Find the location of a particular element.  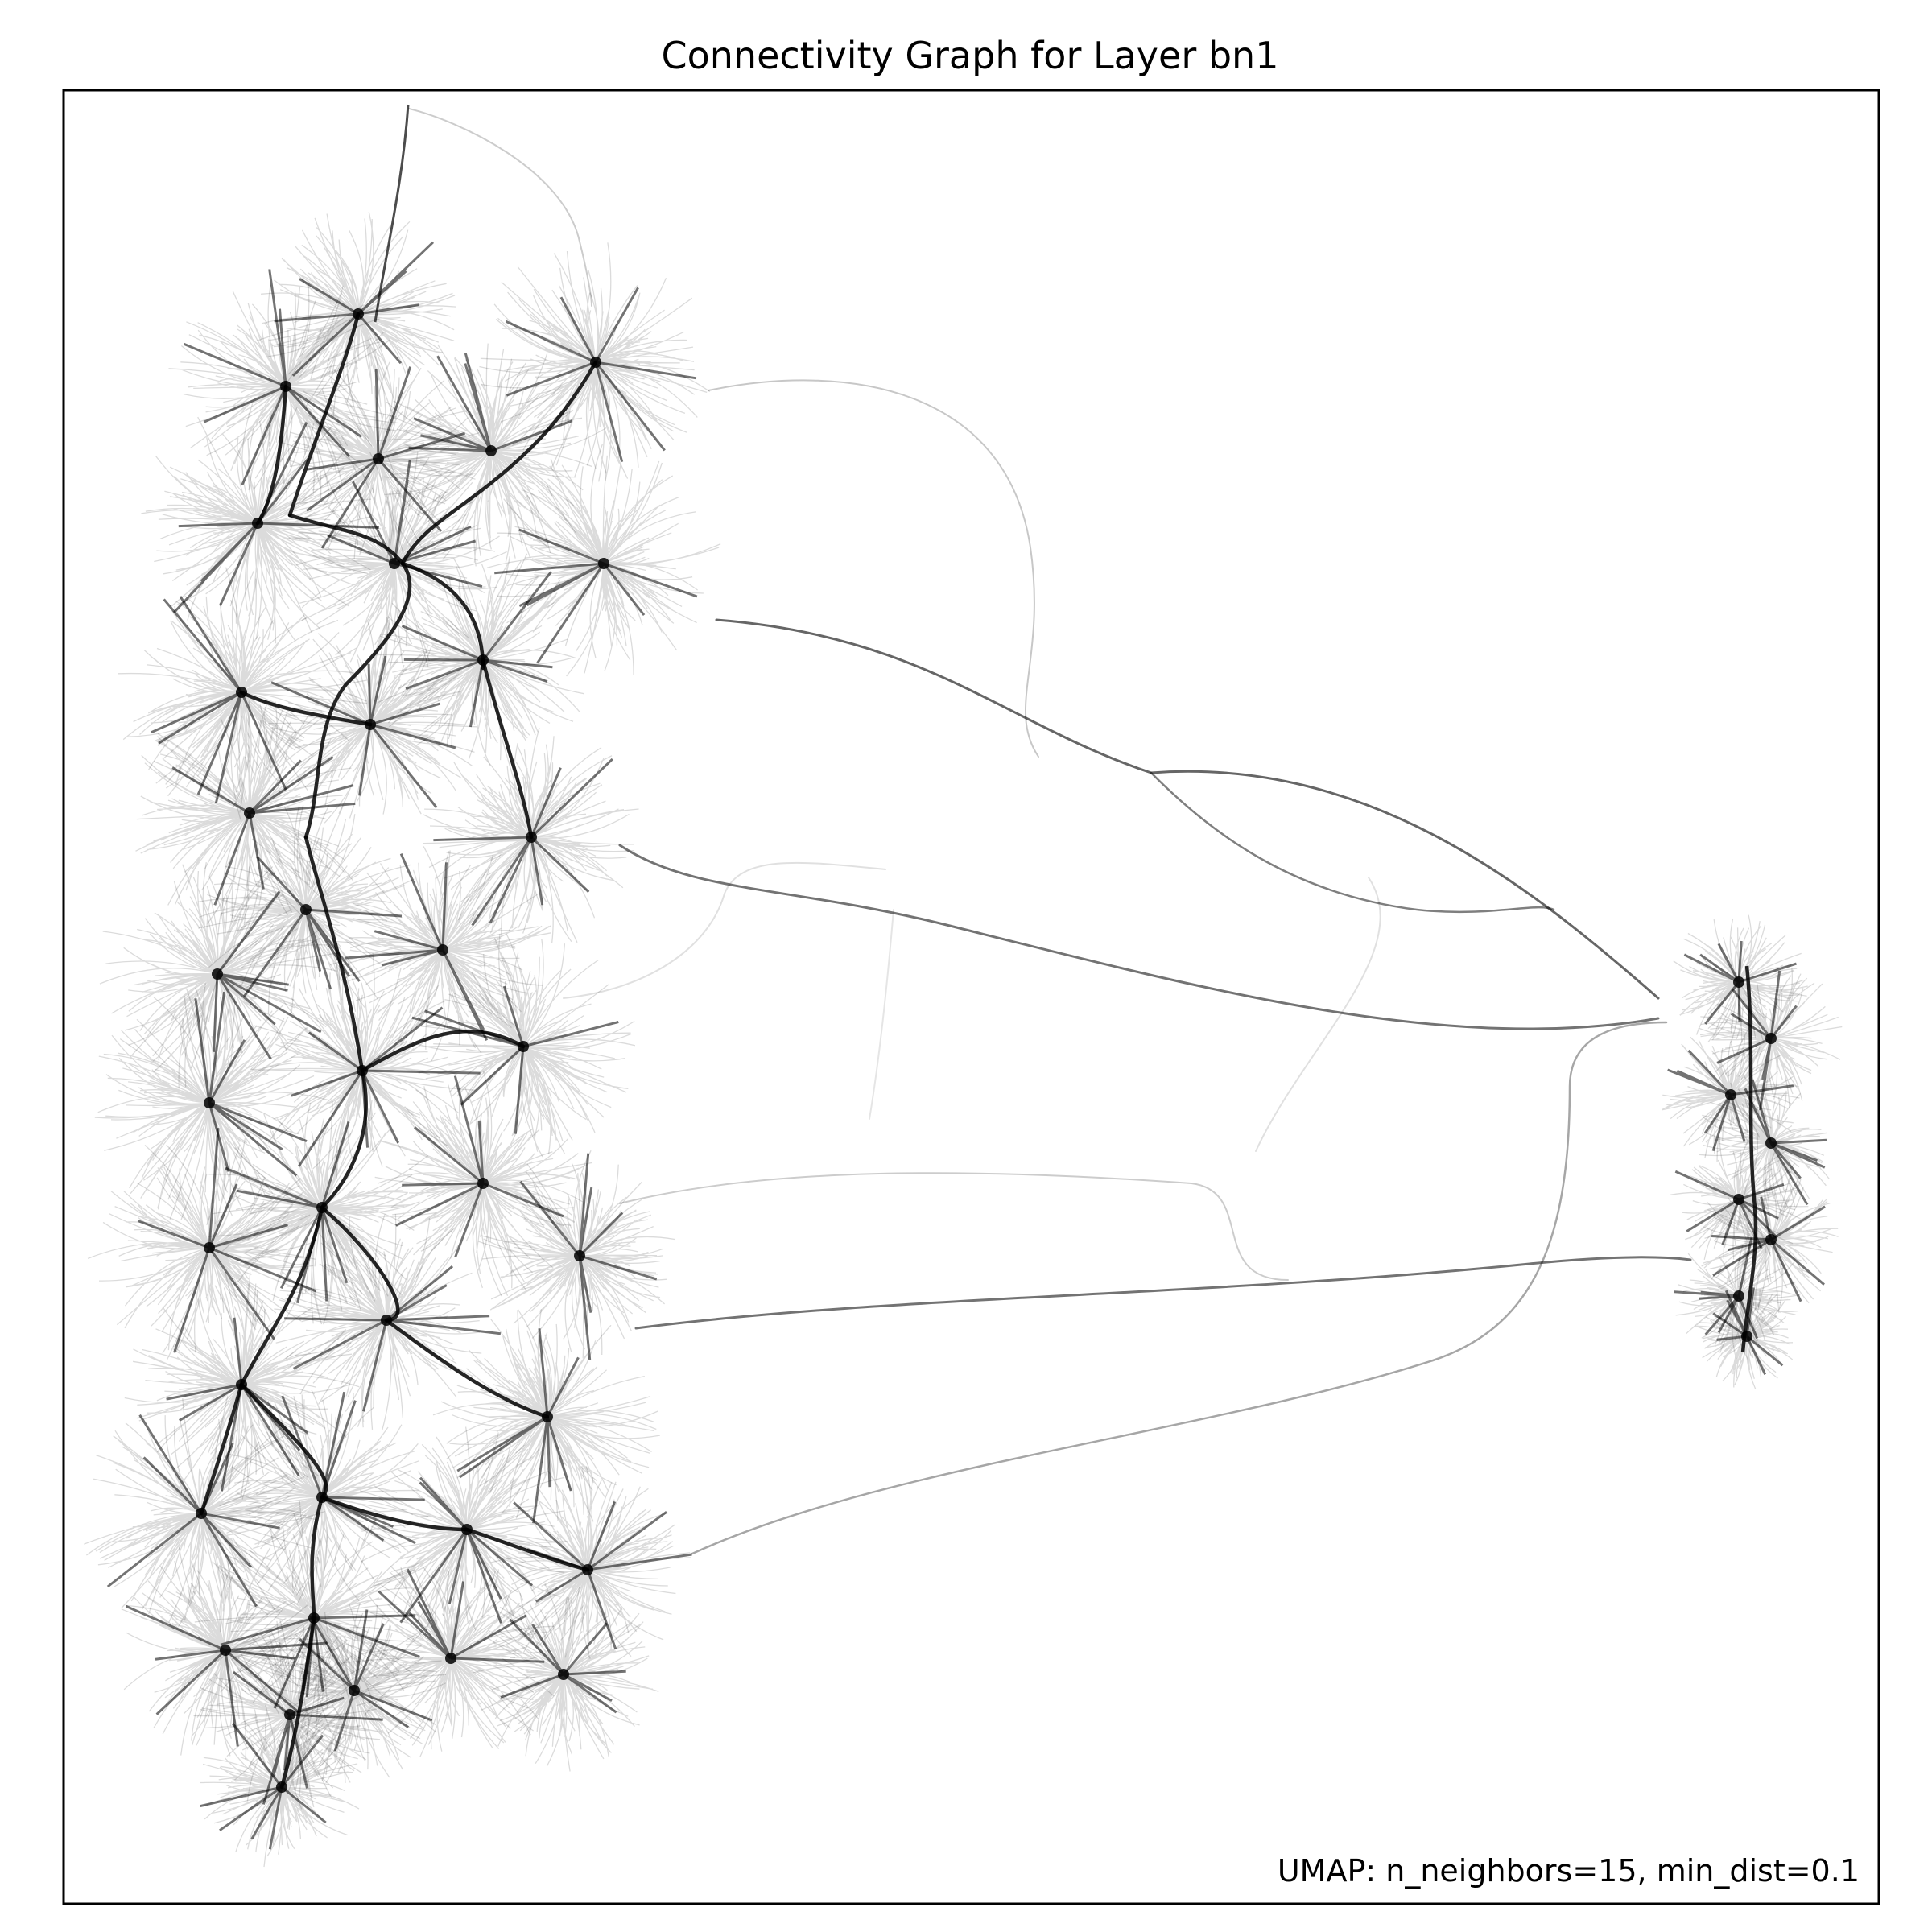

small-cluster is located at coordinates (1752, 1151).